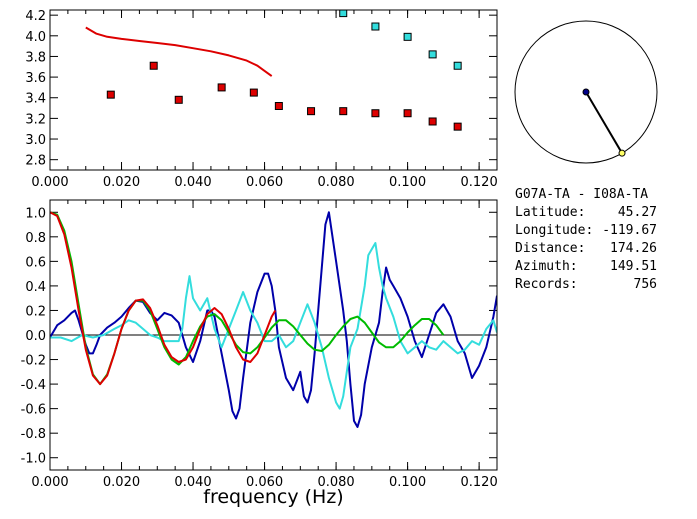 The image size is (697, 519). Describe the element at coordinates (550, 248) in the screenshot. I see `info-label: Distance:` at that location.